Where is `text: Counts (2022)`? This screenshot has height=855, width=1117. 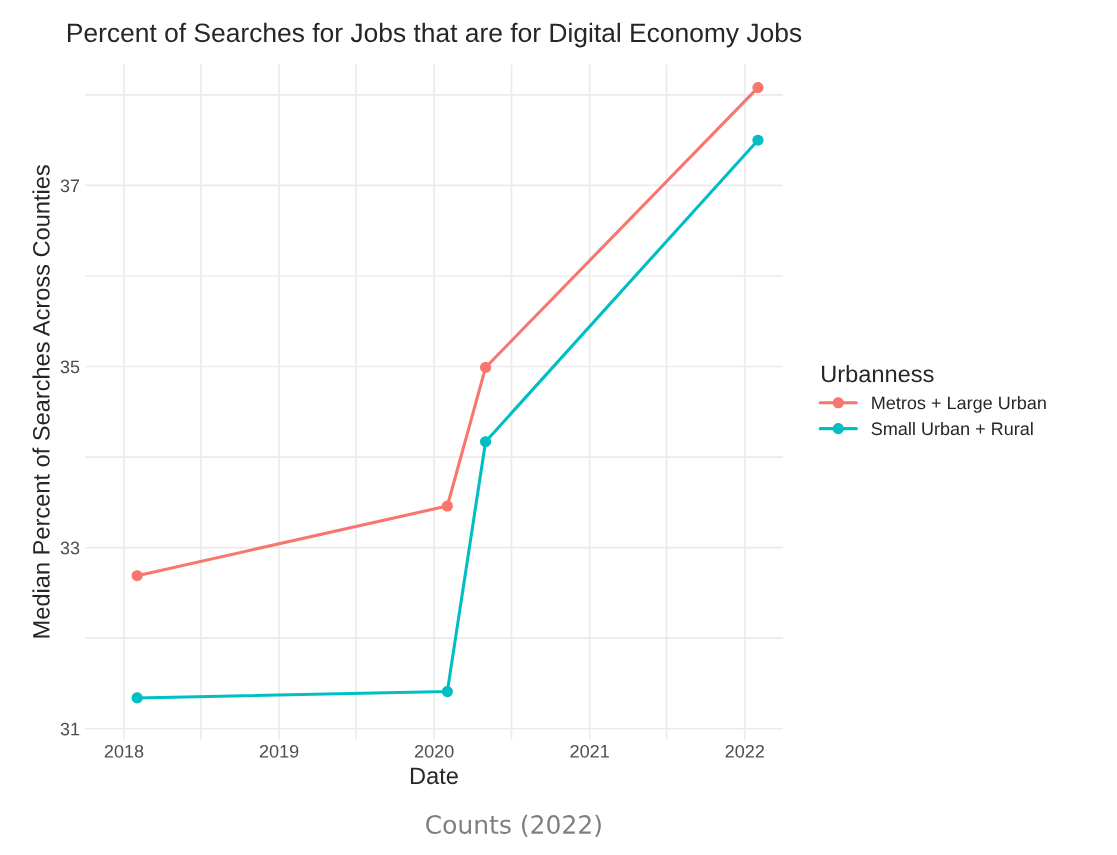 text: Counts (2022) is located at coordinates (513, 825).